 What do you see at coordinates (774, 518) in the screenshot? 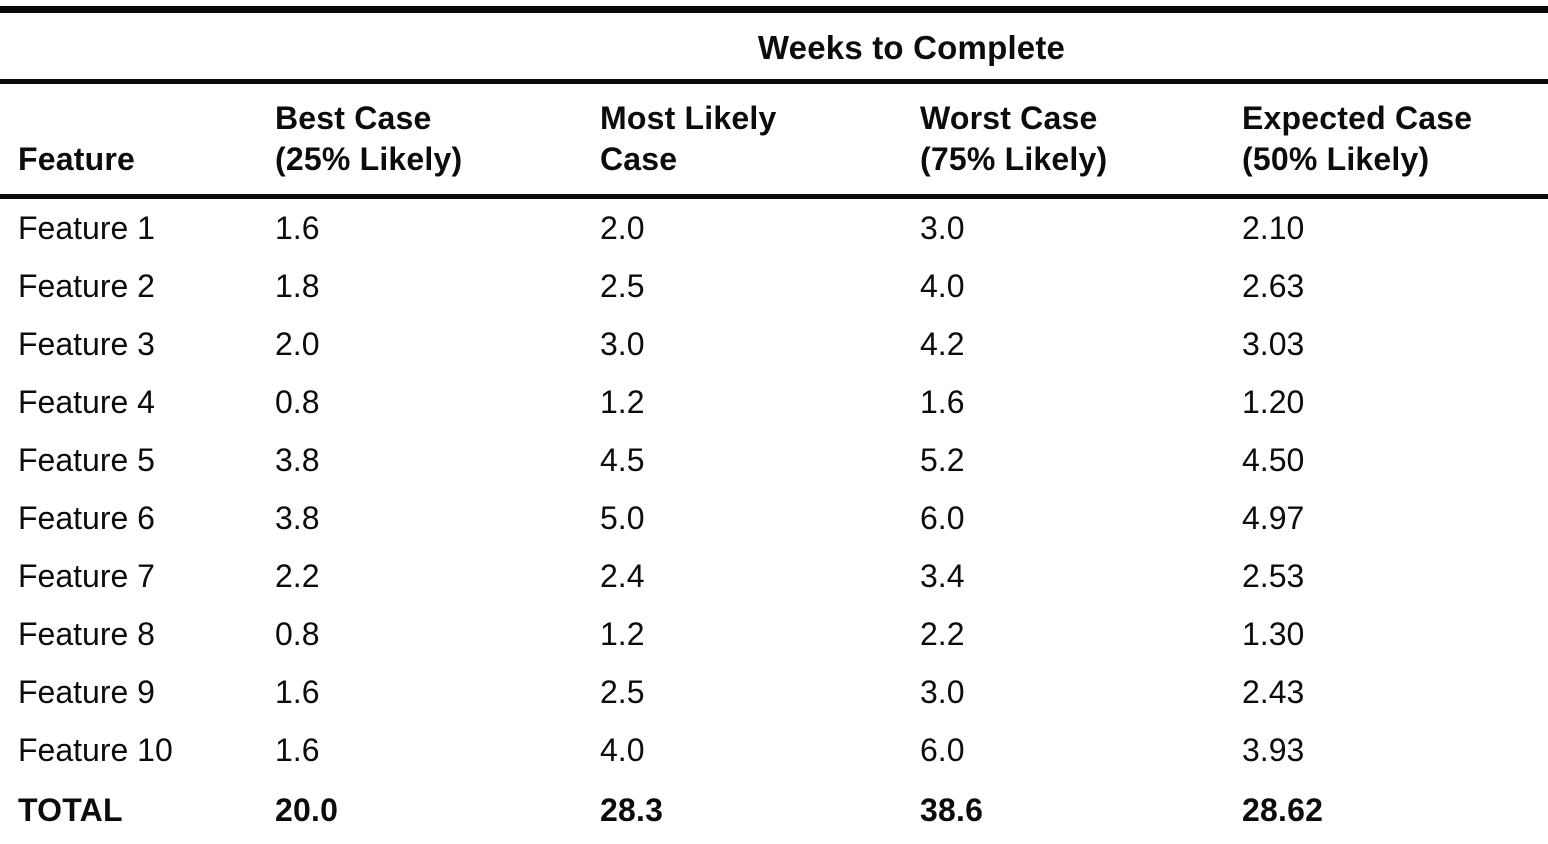
I see `table-row: Feature 6 3.8 5.0 6.0 4.97` at bounding box center [774, 518].